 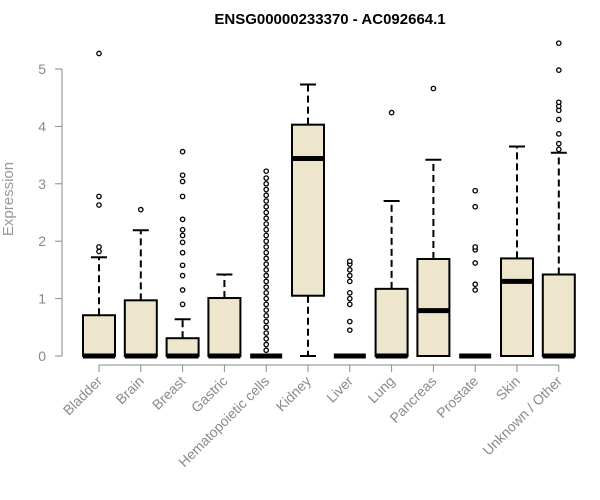 What do you see at coordinates (8, 199) in the screenshot?
I see `y-axis-label: Expression` at bounding box center [8, 199].